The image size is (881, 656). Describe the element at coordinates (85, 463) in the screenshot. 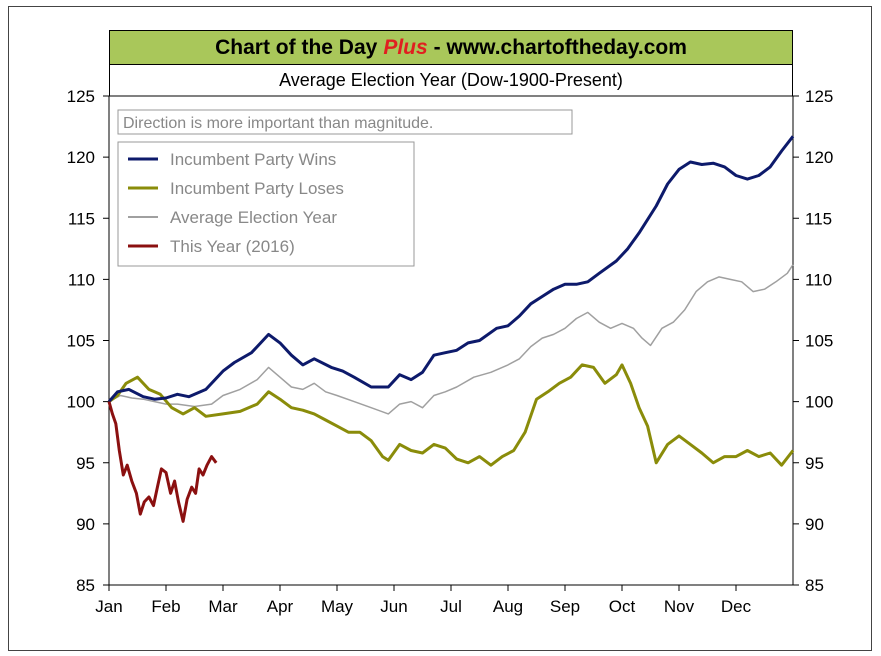

I see `y-tick-label-left: 95` at that location.